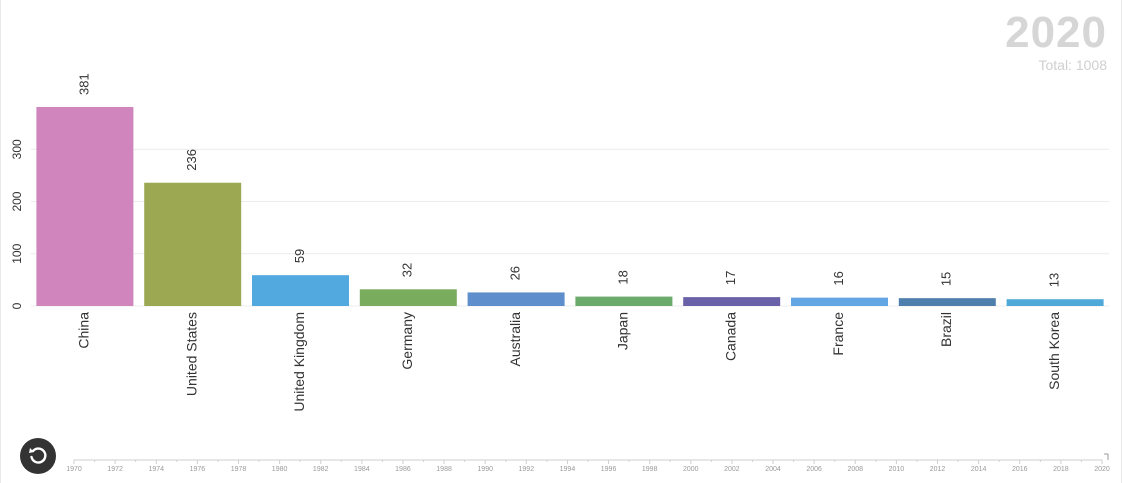 The width and height of the screenshot is (1122, 483). Describe the element at coordinates (732, 469) in the screenshot. I see `timeline-tick-label: 2002` at that location.